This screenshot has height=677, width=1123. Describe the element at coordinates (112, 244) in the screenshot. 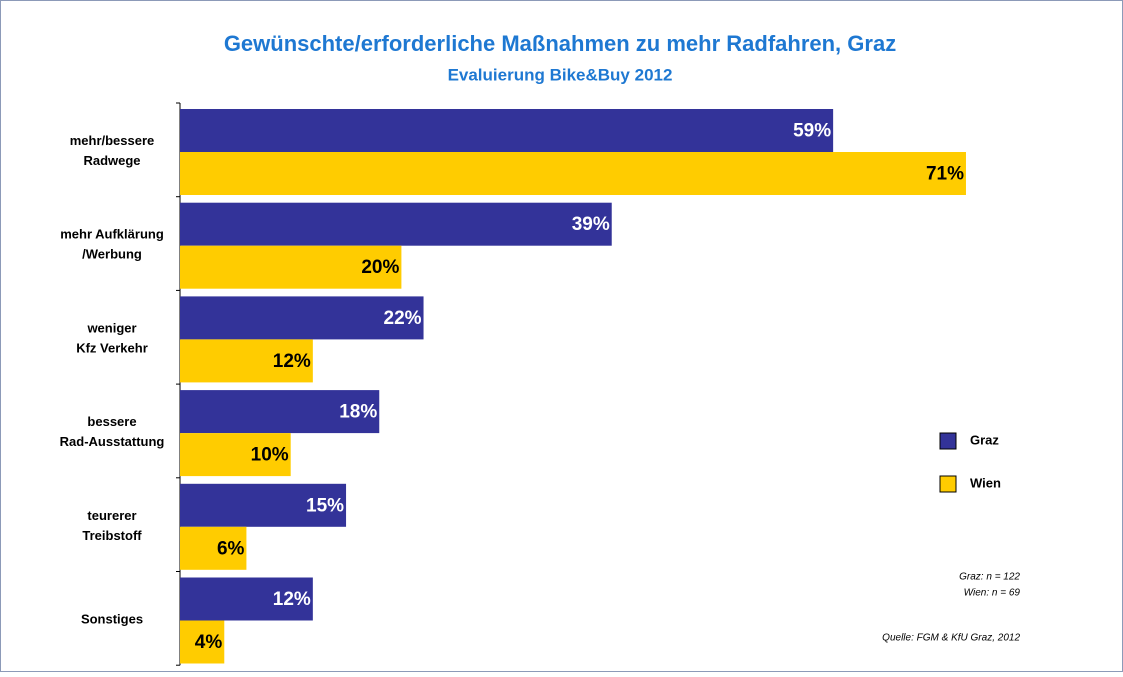

I see `category-label: mehr Aufklärung/Werbung` at that location.